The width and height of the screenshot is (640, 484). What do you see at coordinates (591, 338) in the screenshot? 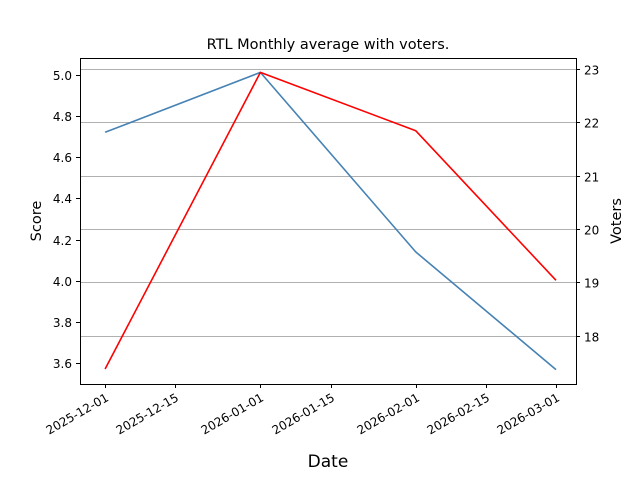
I see `y-tick-label-right: 18` at bounding box center [591, 338].